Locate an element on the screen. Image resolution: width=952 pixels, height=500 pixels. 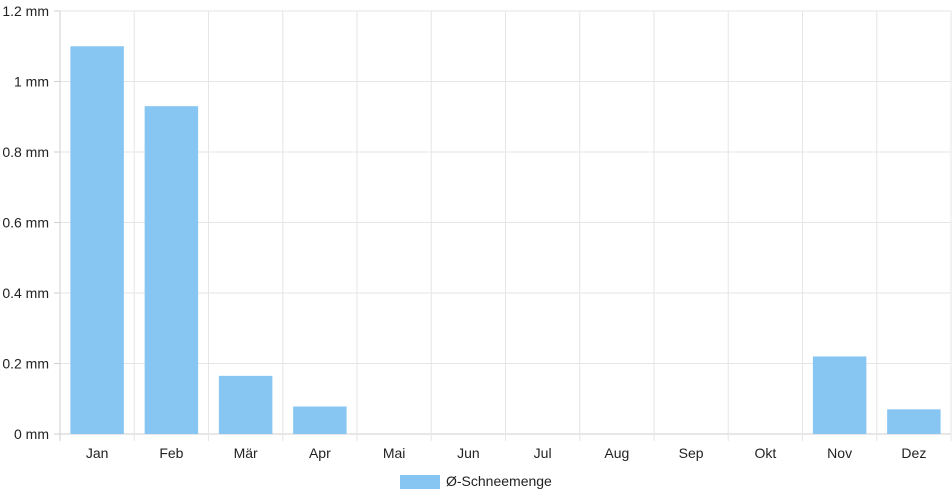
y-tick-label: 0.8 mm is located at coordinates (25, 152).